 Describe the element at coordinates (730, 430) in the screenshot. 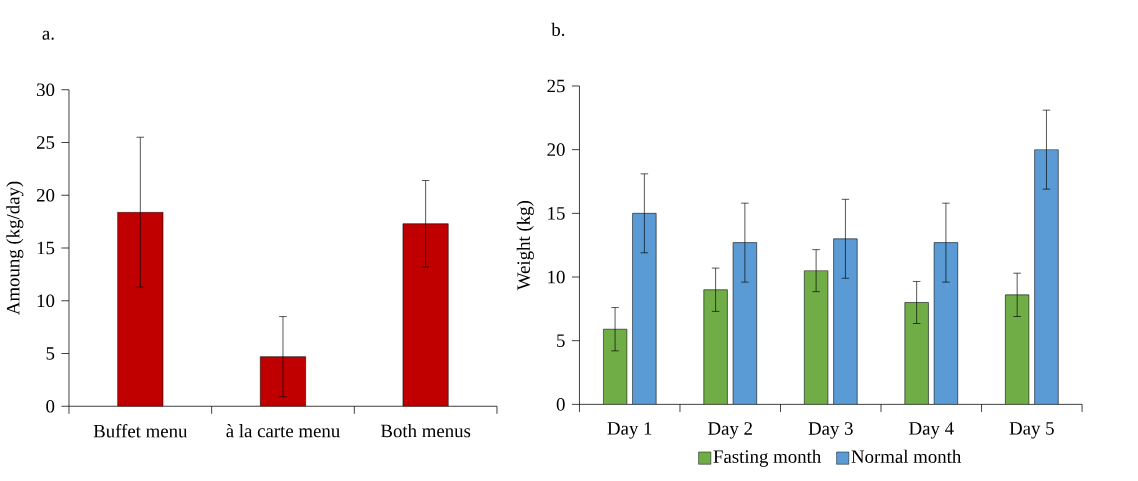

I see `x-tick-label: Day 2` at that location.